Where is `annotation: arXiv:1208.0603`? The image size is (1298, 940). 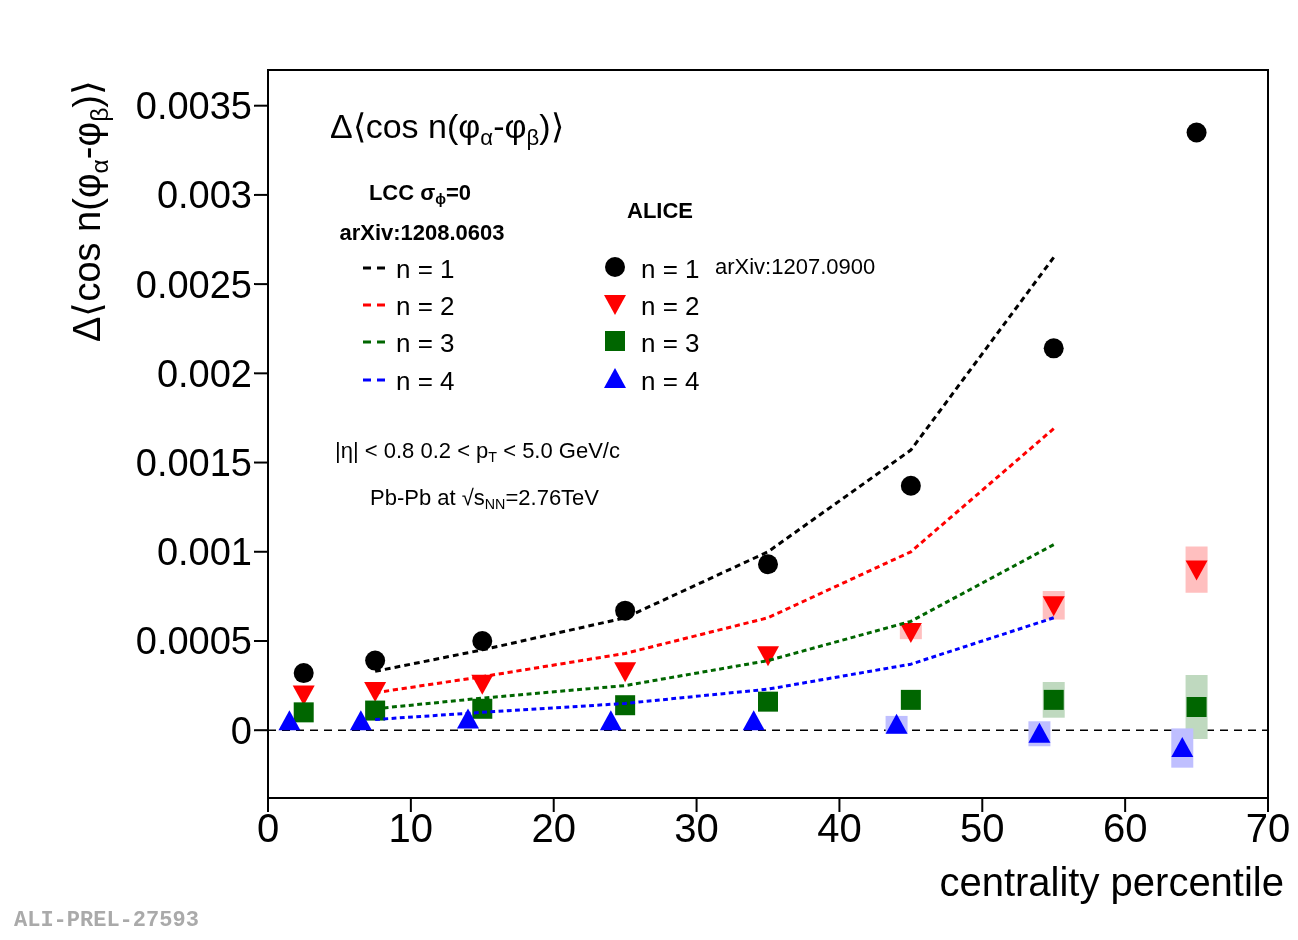 annotation: arXiv:1208.0603 is located at coordinates (422, 232).